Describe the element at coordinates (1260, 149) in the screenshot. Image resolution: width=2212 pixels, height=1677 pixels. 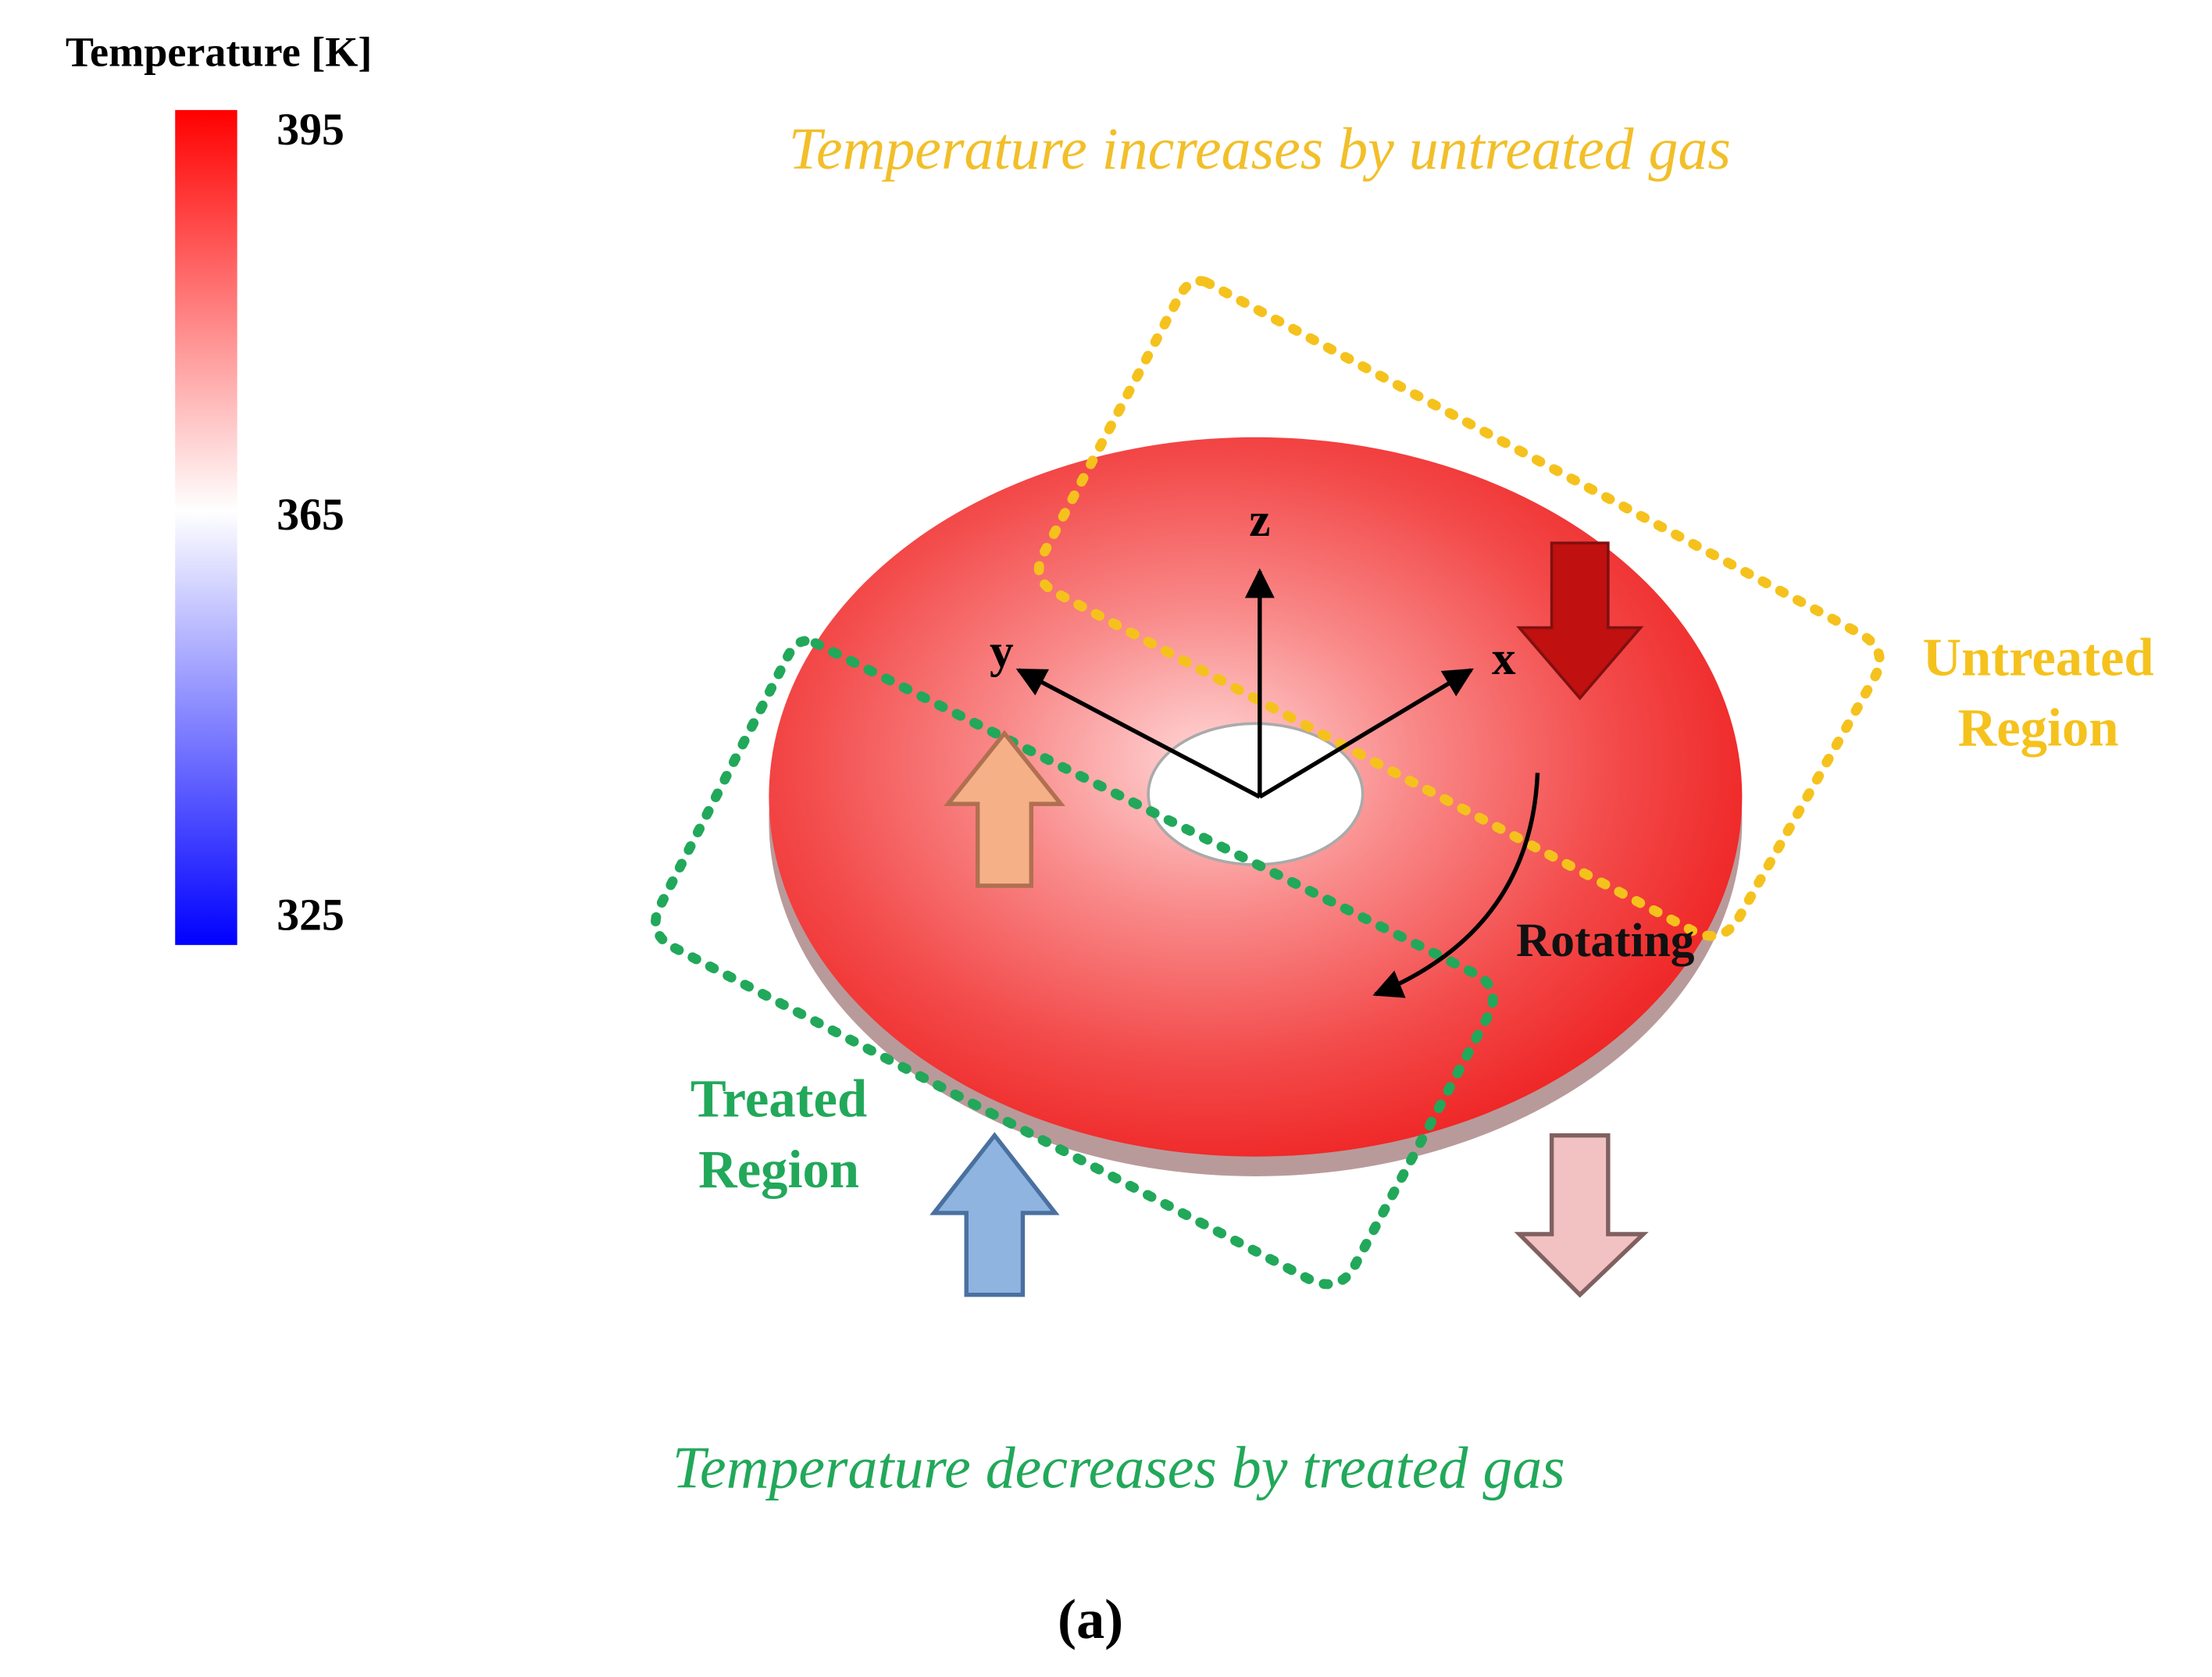
I see `annotation: Temperature increases by untreated gas` at that location.